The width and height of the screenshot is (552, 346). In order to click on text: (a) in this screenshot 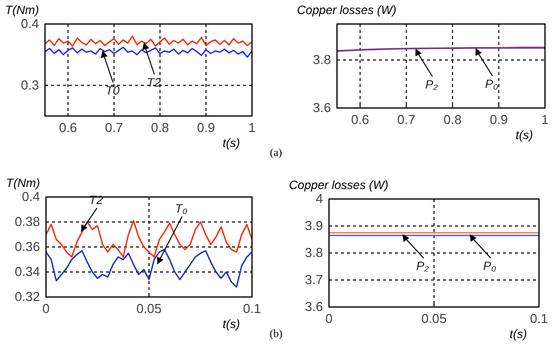, I will do `click(276, 153)`.